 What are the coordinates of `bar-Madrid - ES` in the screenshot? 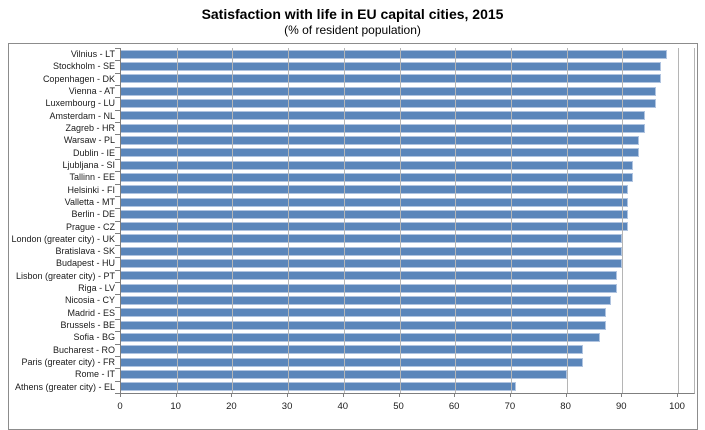 It's located at (363, 313).